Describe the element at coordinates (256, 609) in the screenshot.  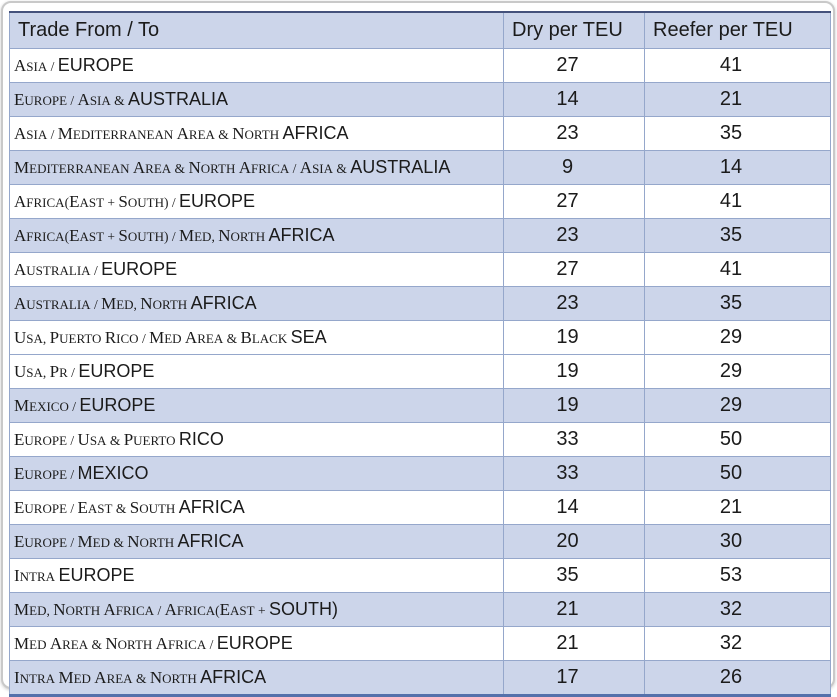
I see `route-cell: MED, NORTH AFRICA / AFRICA(EAST + SOUTH)` at that location.